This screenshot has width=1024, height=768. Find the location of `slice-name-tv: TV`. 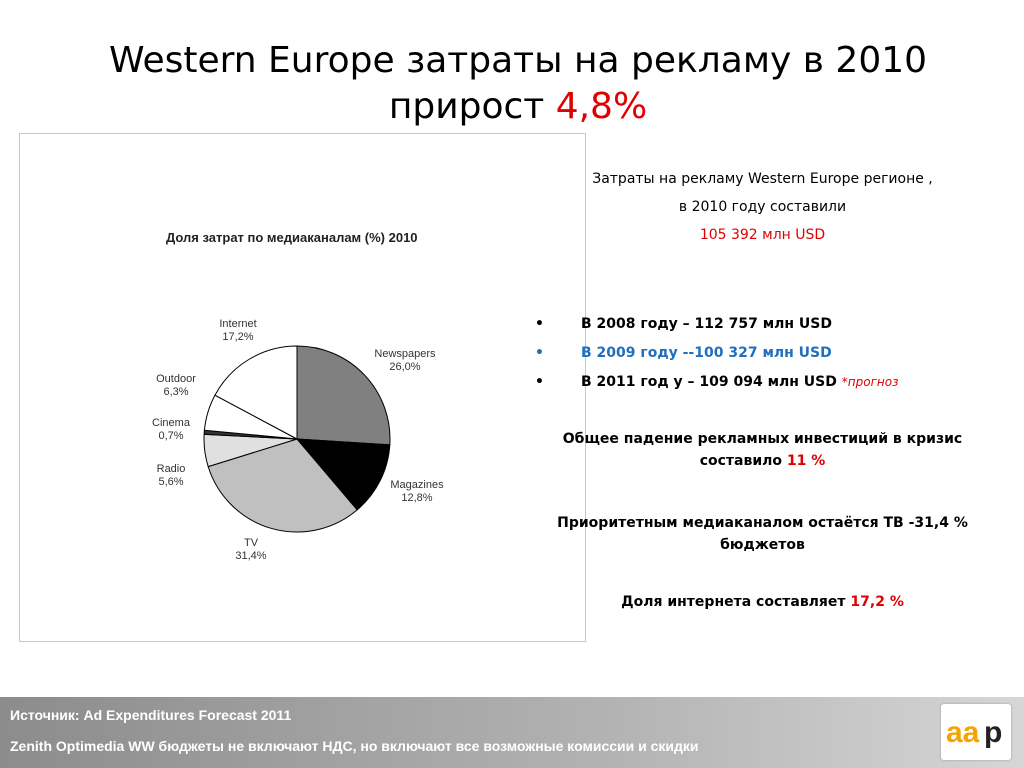

slice-name-tv: TV is located at coordinates (251, 543).